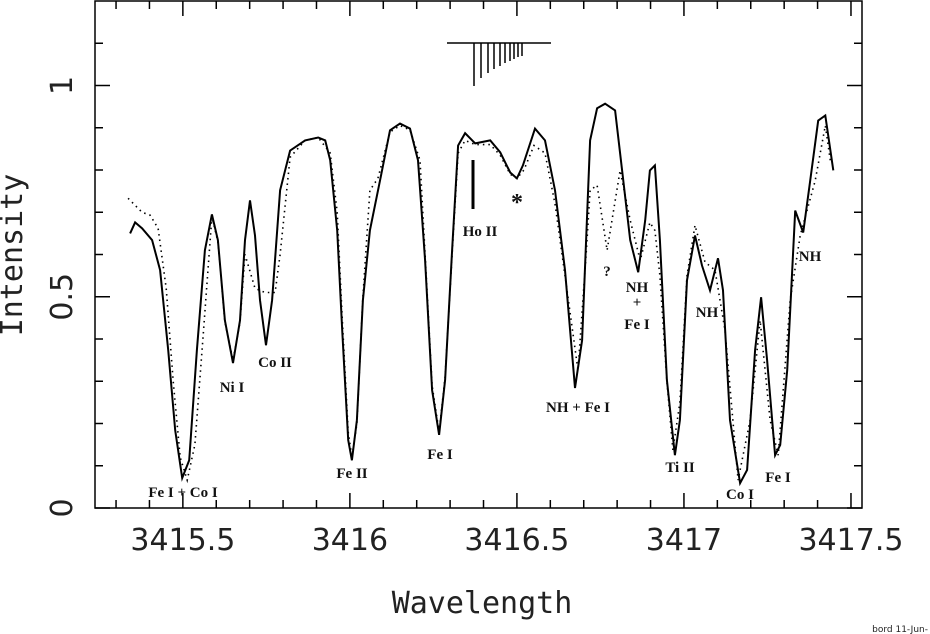  I want to click on x-tick-label: 3417.5, so click(850, 540).